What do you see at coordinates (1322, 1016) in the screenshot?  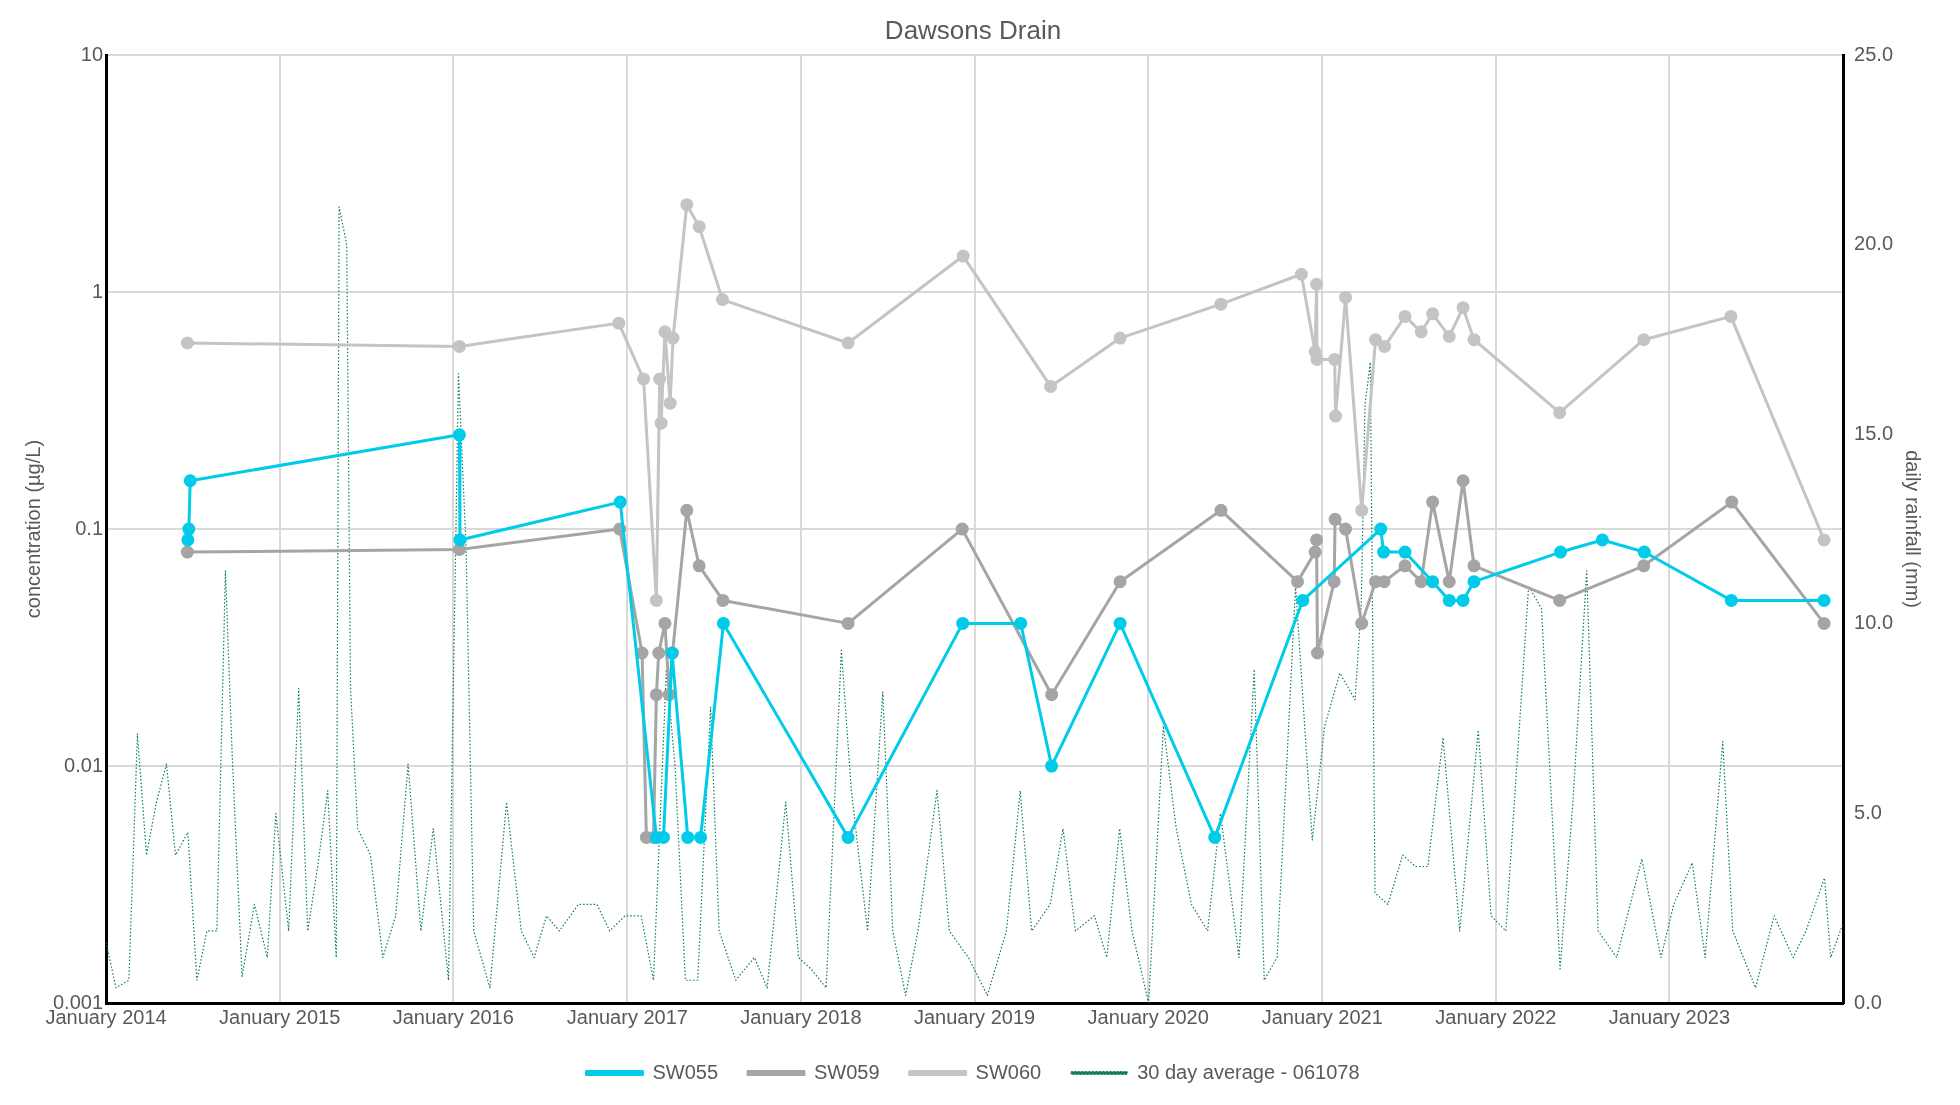 I see `x-tick-label: January 2021` at bounding box center [1322, 1016].